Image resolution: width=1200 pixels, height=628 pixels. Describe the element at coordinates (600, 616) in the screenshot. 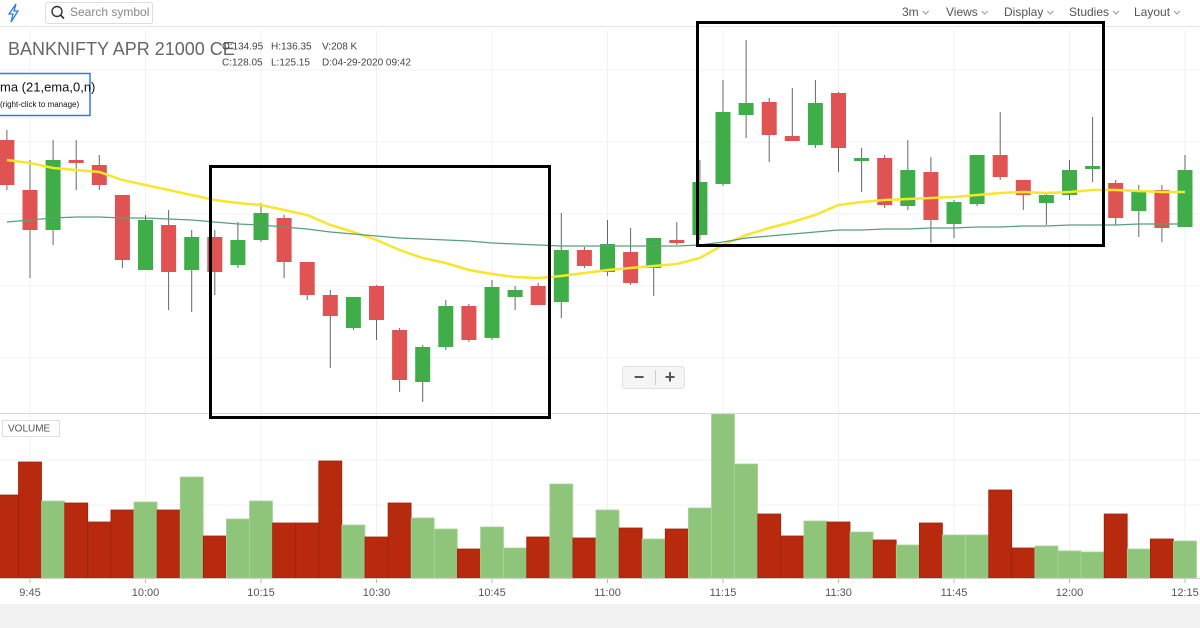

I see `bottom-strip` at that location.